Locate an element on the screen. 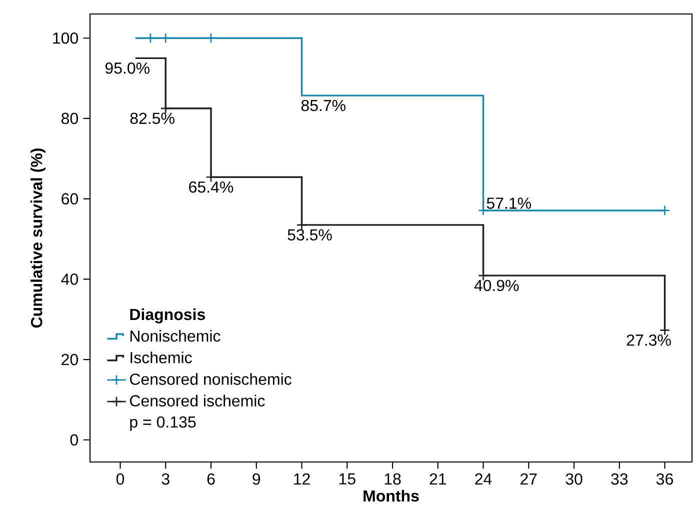  annotation: 65.4% is located at coordinates (211, 187).